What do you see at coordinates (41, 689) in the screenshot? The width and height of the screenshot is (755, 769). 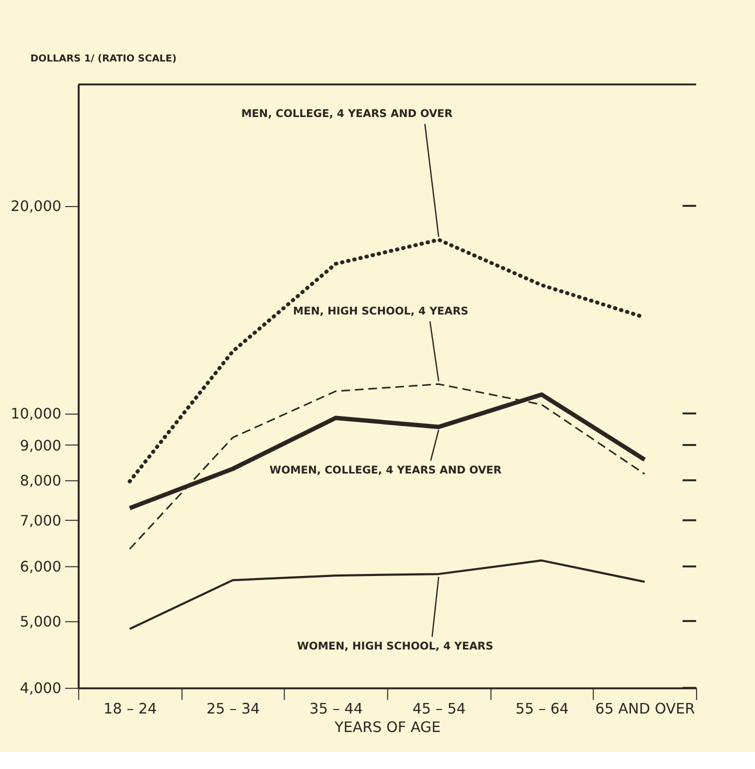 I see `y-tick-label: 4,000` at bounding box center [41, 689].